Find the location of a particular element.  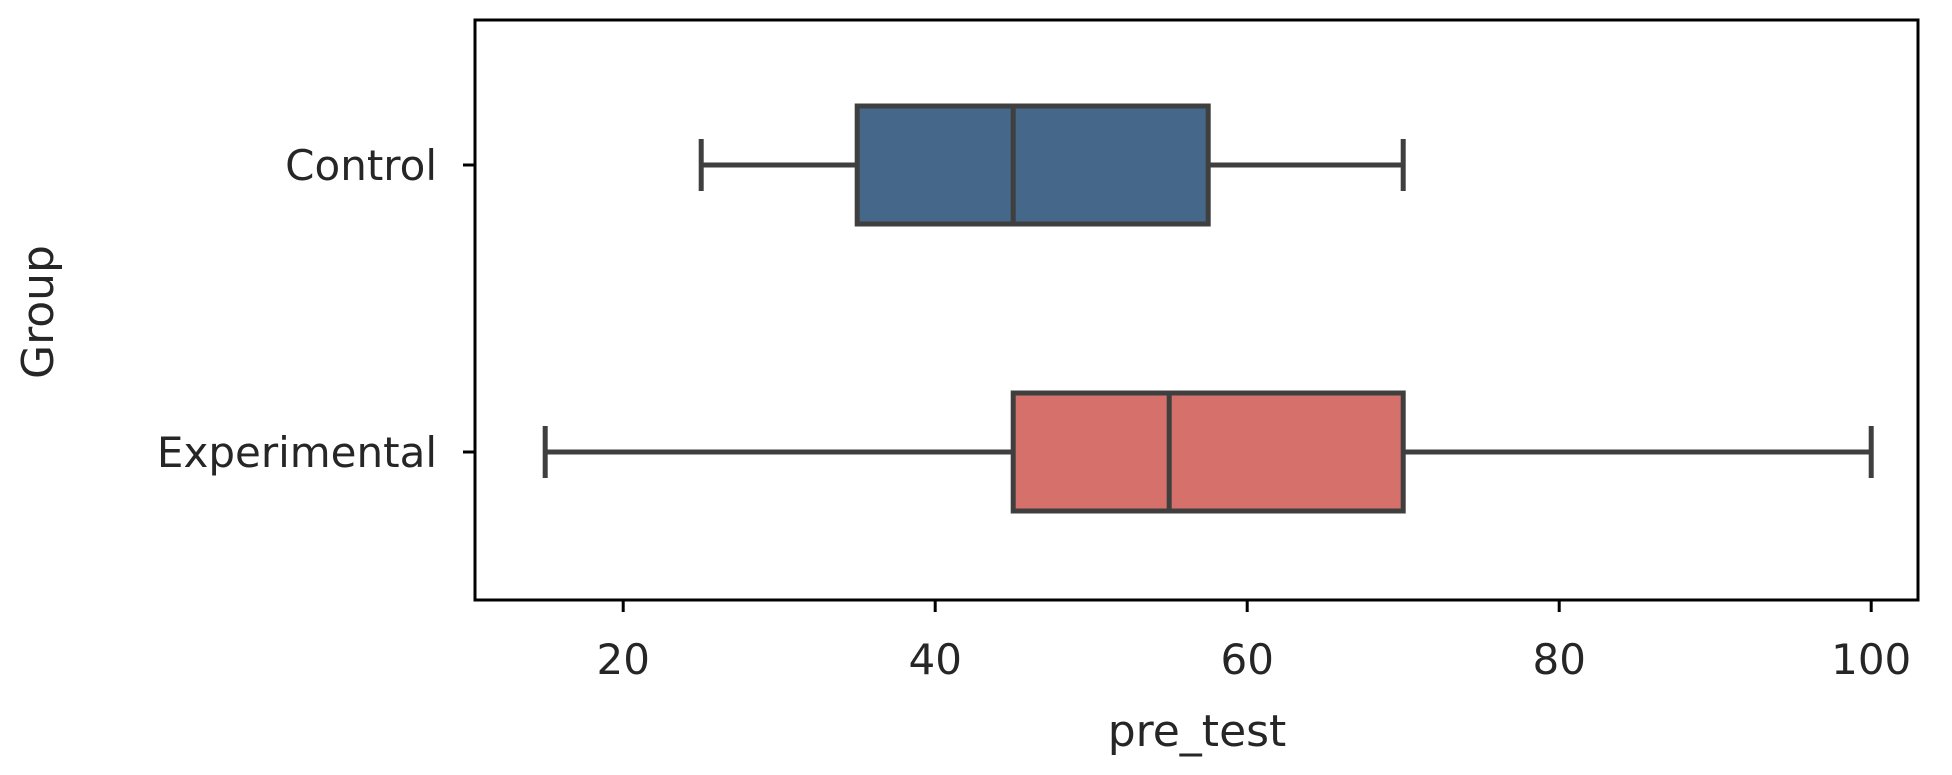

x-axis: 20 40 60 80 100 is located at coordinates (1253, 642).